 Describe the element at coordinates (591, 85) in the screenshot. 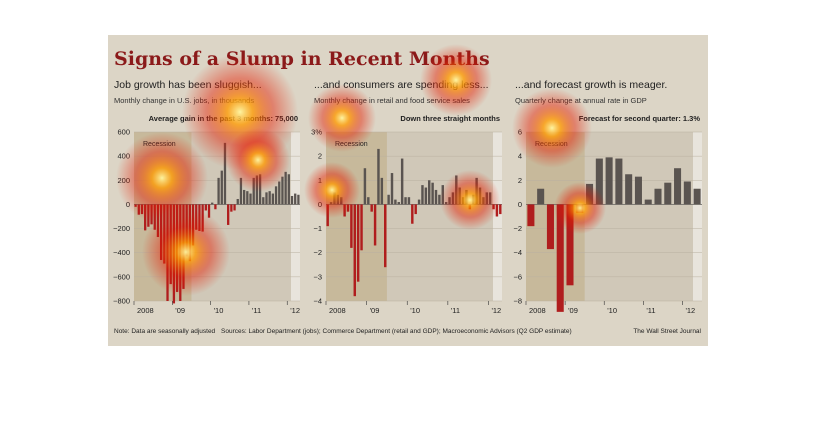

I see `panel-heading: ...and forecast growth is meager.` at that location.